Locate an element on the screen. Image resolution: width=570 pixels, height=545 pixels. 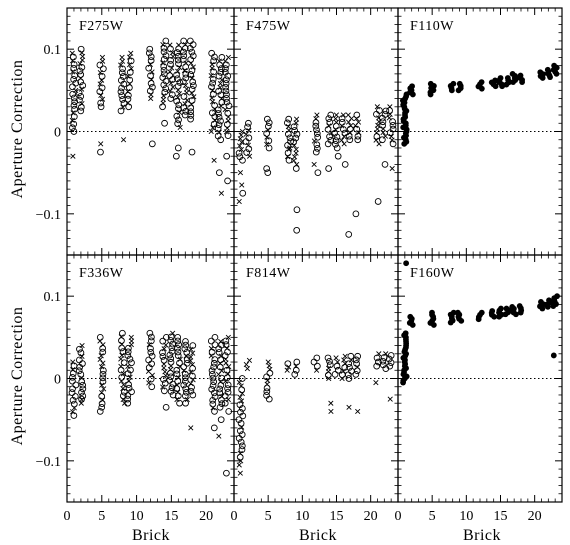
y-axis-title-top: Aperture Correction is located at coordinates (17, 129).